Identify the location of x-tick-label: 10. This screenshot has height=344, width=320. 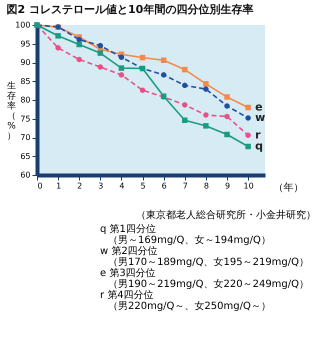
(249, 186).